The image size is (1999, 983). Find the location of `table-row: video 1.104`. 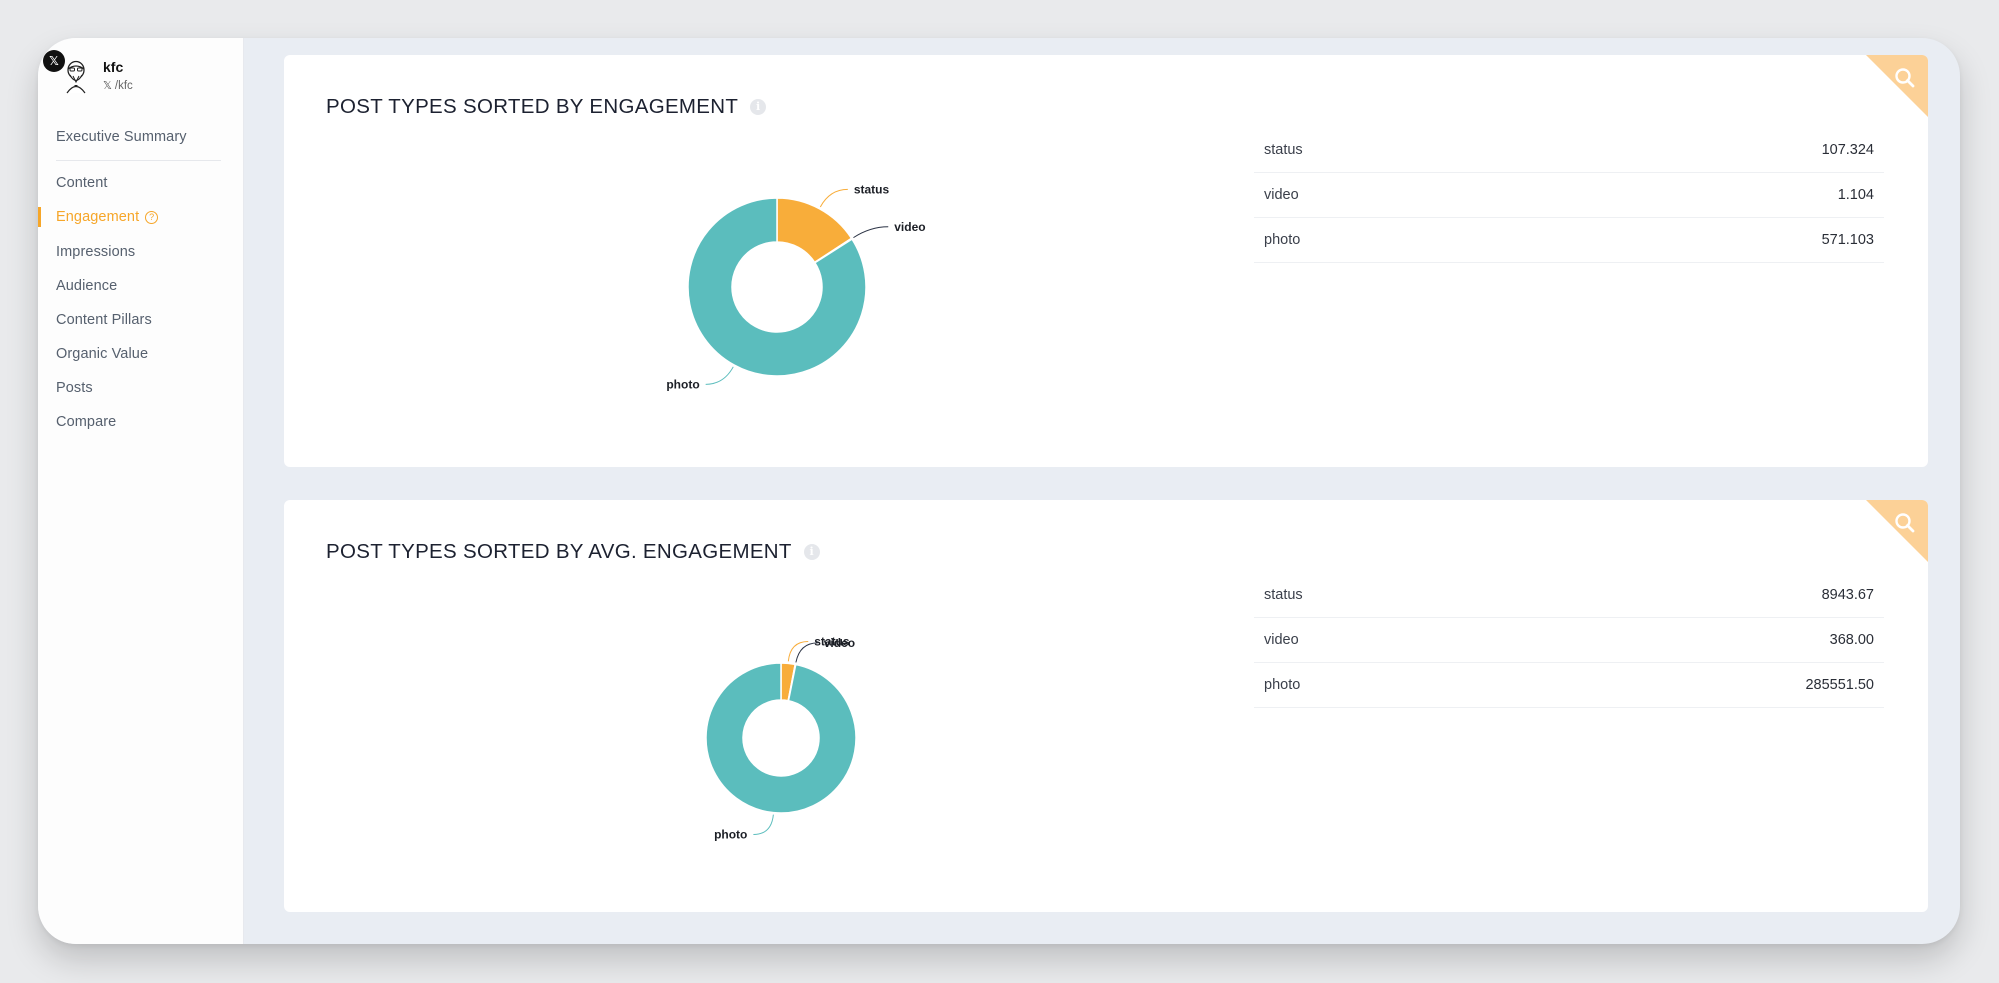

table-row: video 1.104 is located at coordinates (1569, 195).